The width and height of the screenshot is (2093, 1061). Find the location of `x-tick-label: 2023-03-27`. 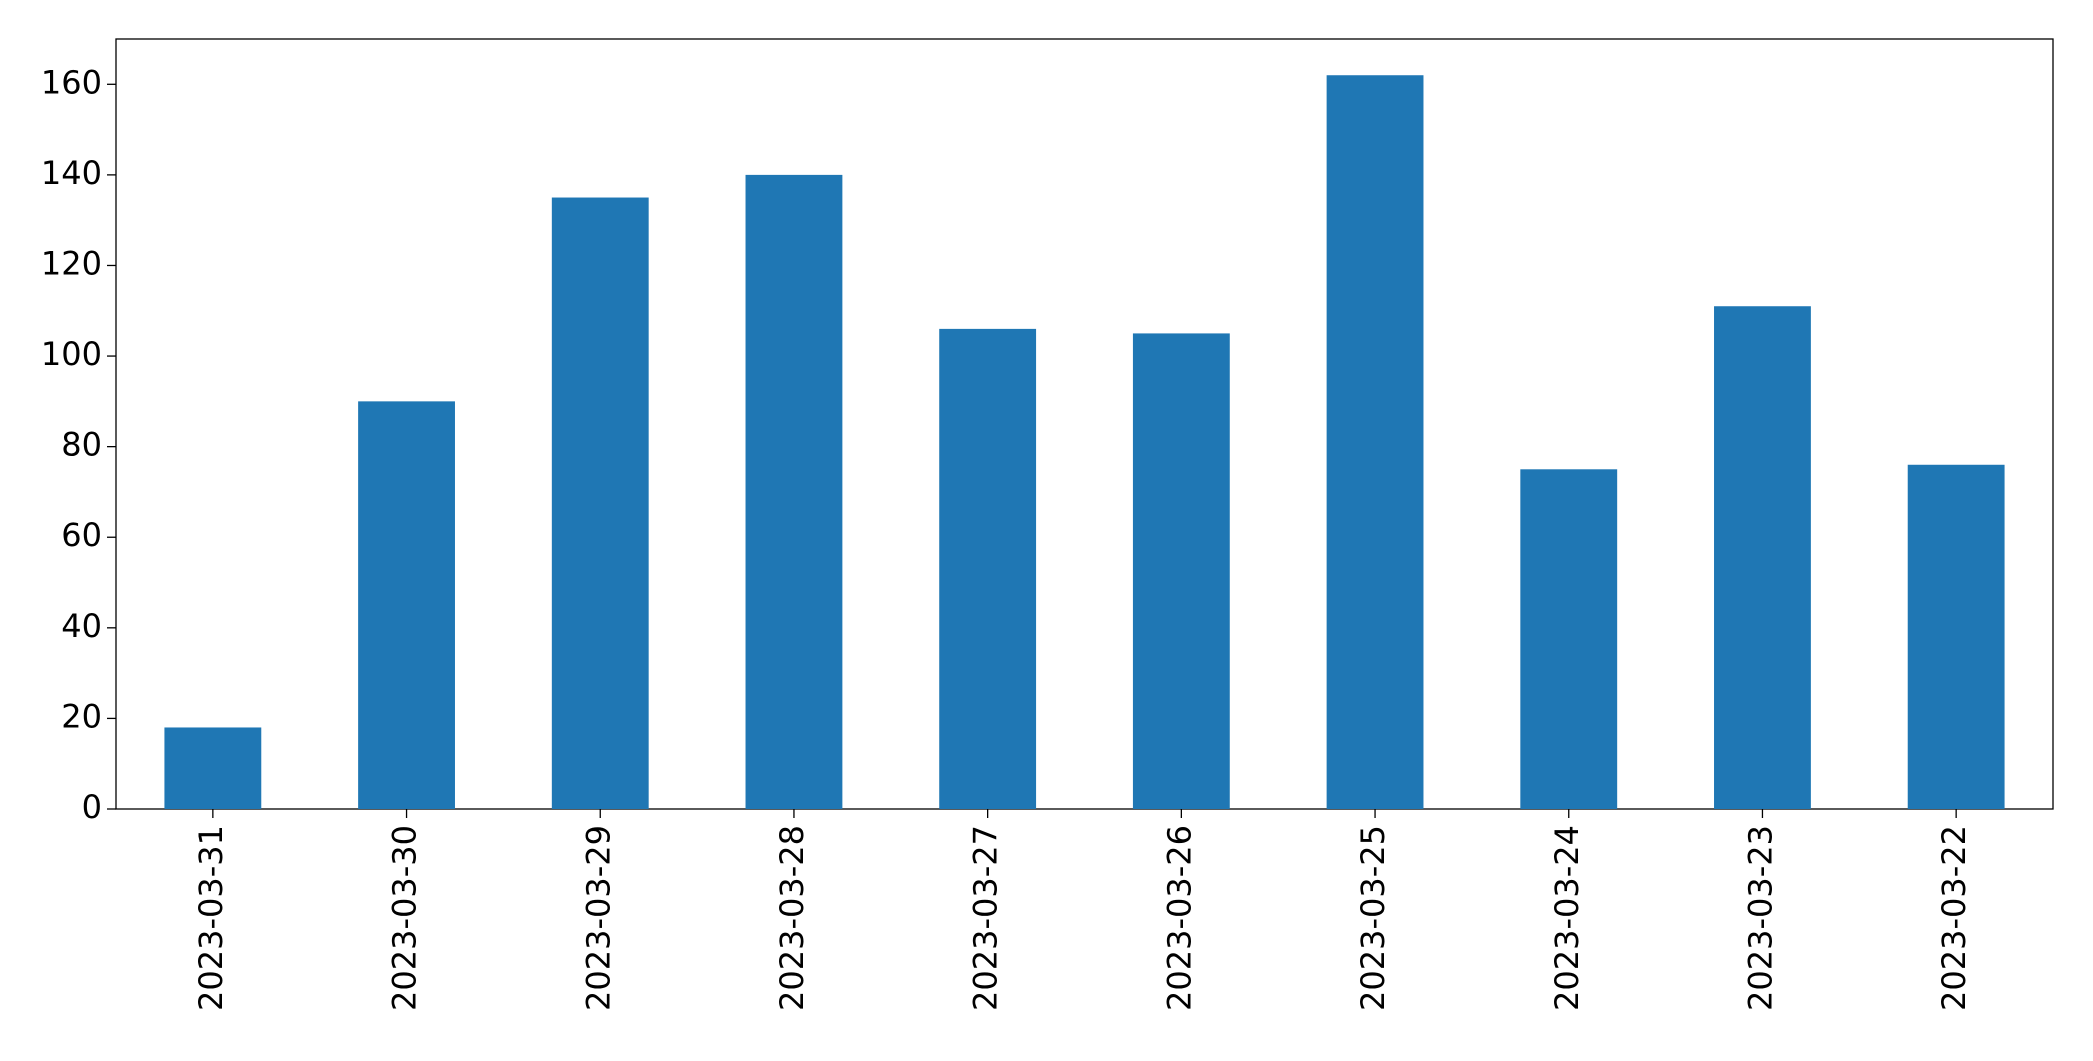

x-tick-label: 2023-03-27 is located at coordinates (986, 918).